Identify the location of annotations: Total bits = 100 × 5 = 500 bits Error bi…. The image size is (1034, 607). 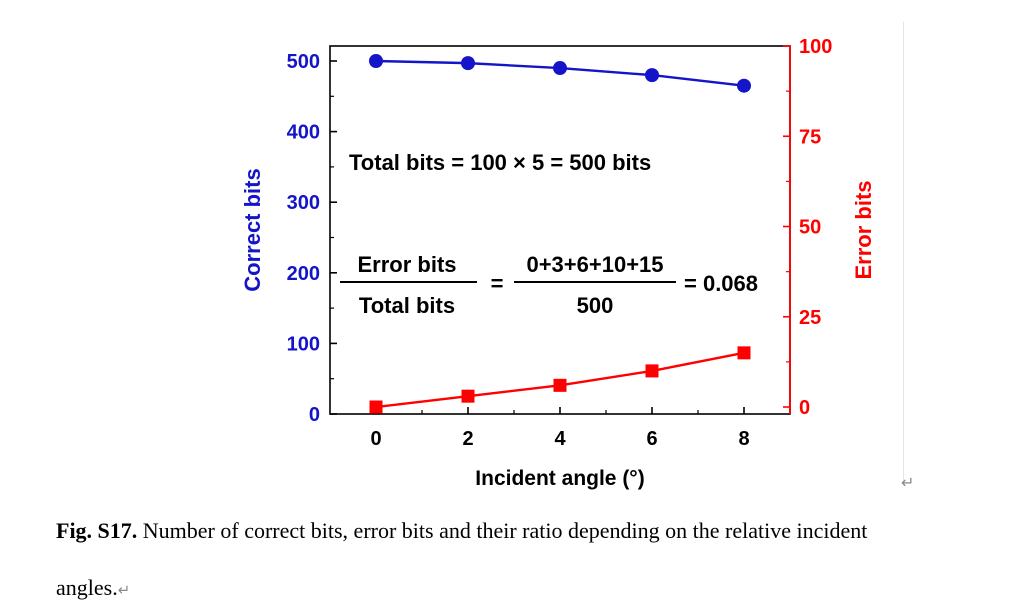
(549, 234).